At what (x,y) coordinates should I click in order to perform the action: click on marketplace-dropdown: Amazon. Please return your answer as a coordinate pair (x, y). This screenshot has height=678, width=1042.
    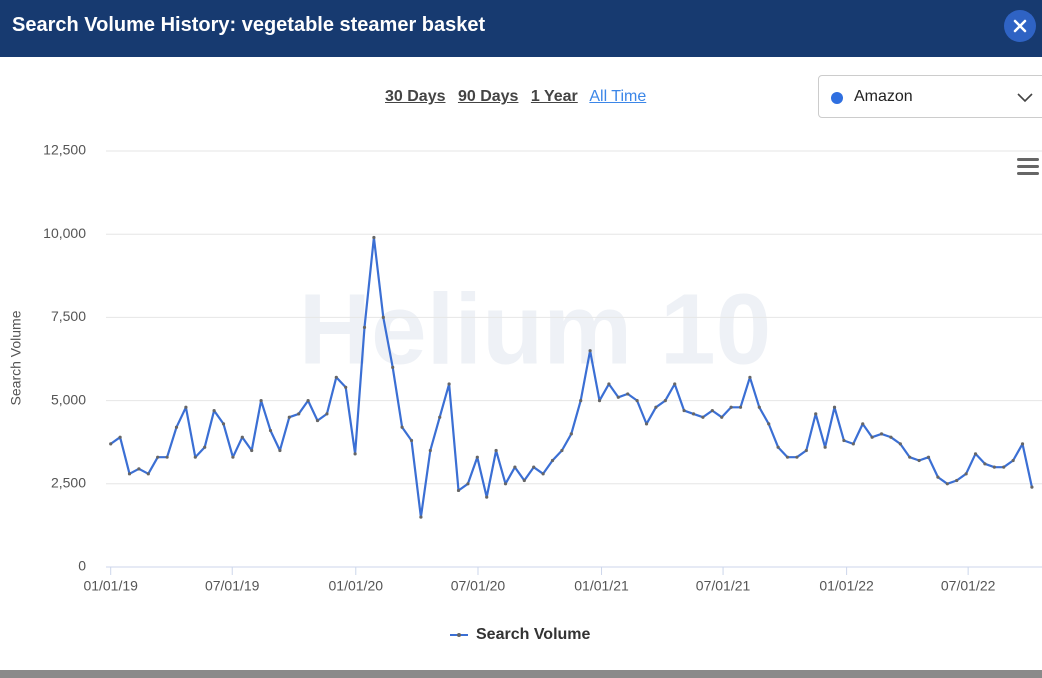
    Looking at the image, I should click on (930, 96).